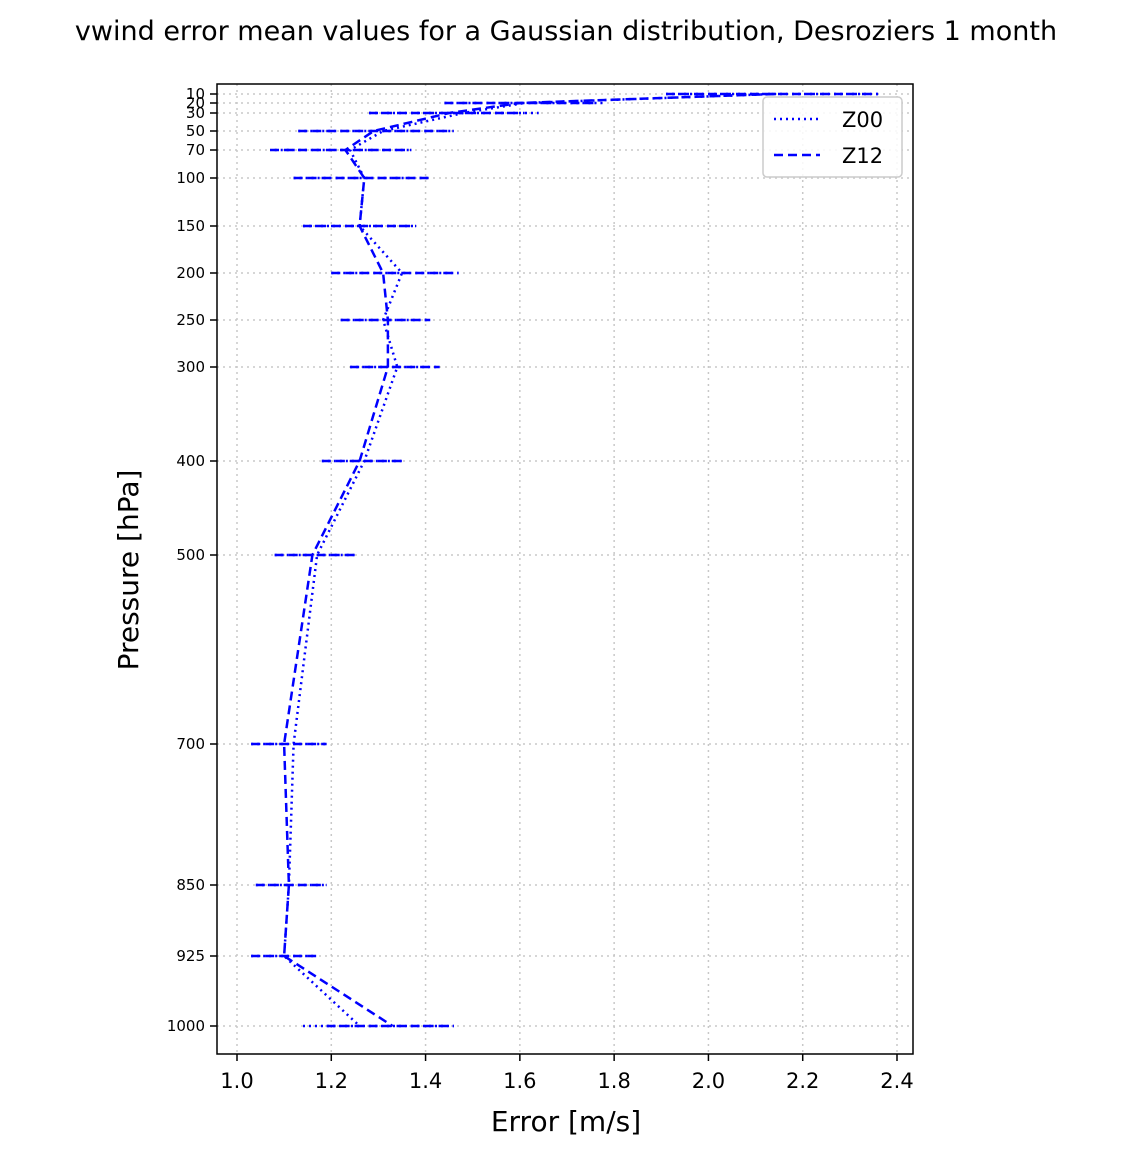 The image size is (1131, 1155). I want to click on y-tick-label: 400, so click(190, 461).